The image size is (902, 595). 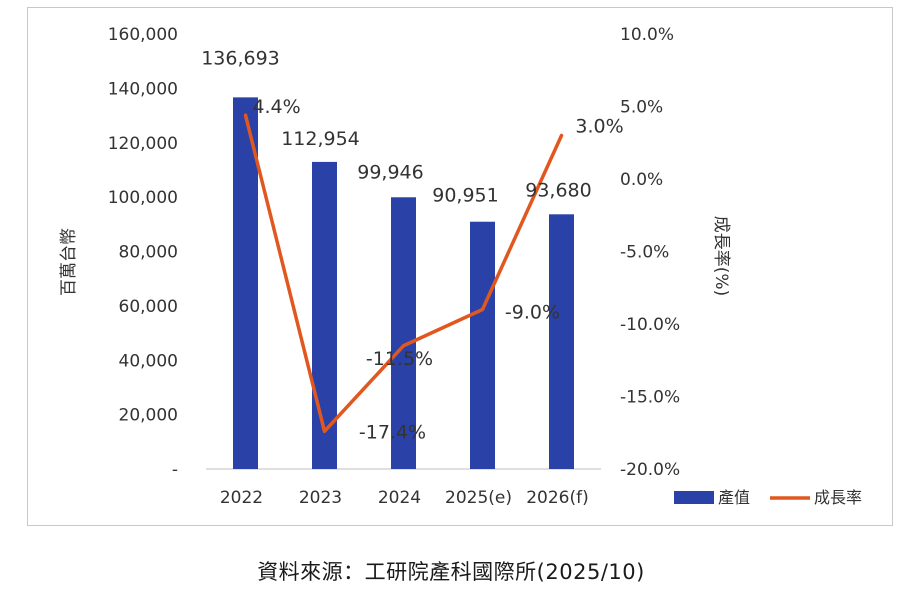 What do you see at coordinates (143, 198) in the screenshot?
I see `left-axis-tick-label: 100,000` at bounding box center [143, 198].